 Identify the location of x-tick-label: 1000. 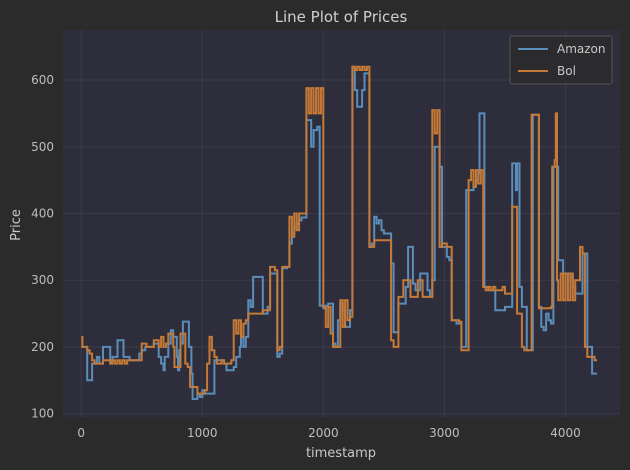
(202, 433).